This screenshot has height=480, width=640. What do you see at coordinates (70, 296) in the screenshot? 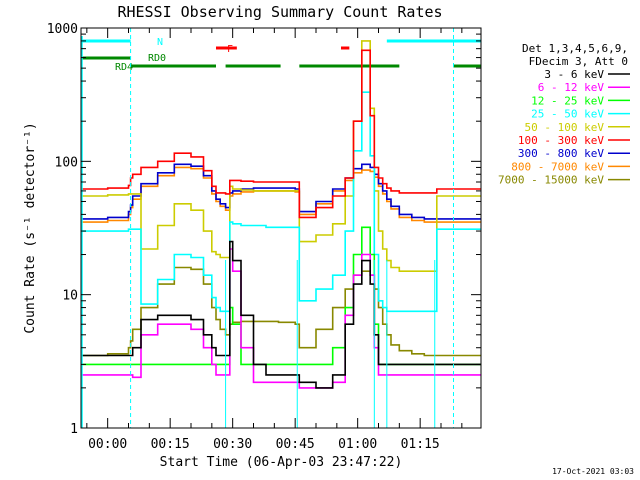
I see `y-tick-label: 10` at bounding box center [70, 296].